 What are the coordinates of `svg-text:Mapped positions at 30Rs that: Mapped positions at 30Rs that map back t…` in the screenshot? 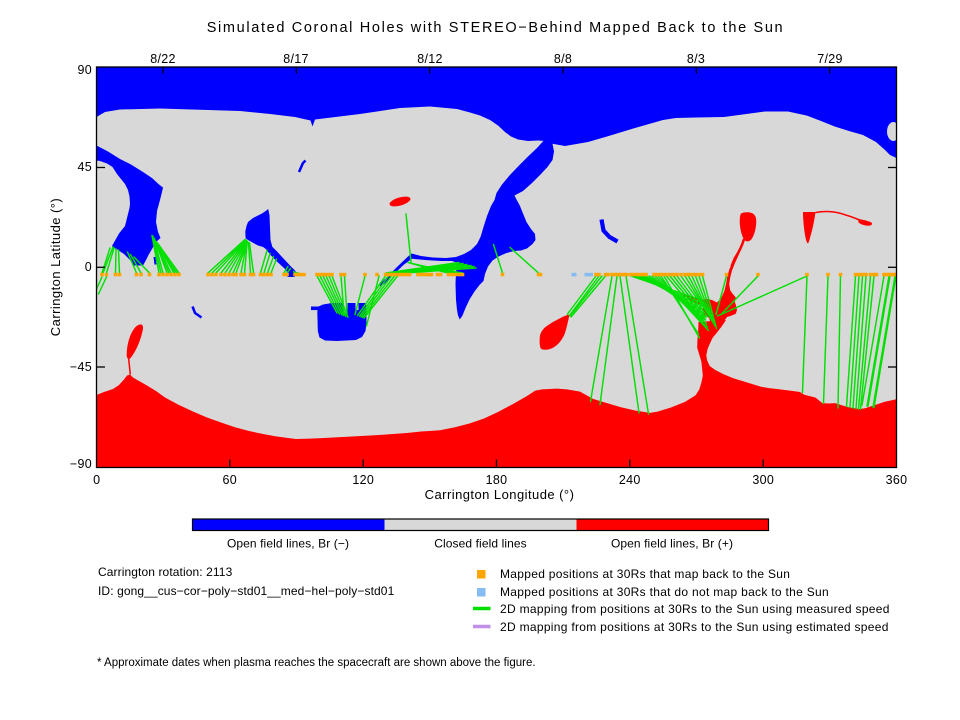 It's located at (645, 574).